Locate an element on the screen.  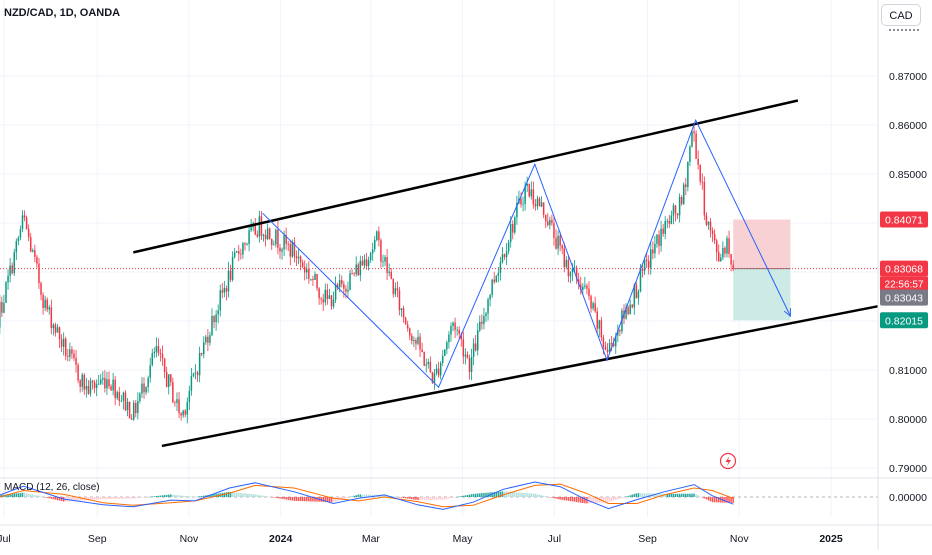
currency-button: CAD is located at coordinates (901, 15).